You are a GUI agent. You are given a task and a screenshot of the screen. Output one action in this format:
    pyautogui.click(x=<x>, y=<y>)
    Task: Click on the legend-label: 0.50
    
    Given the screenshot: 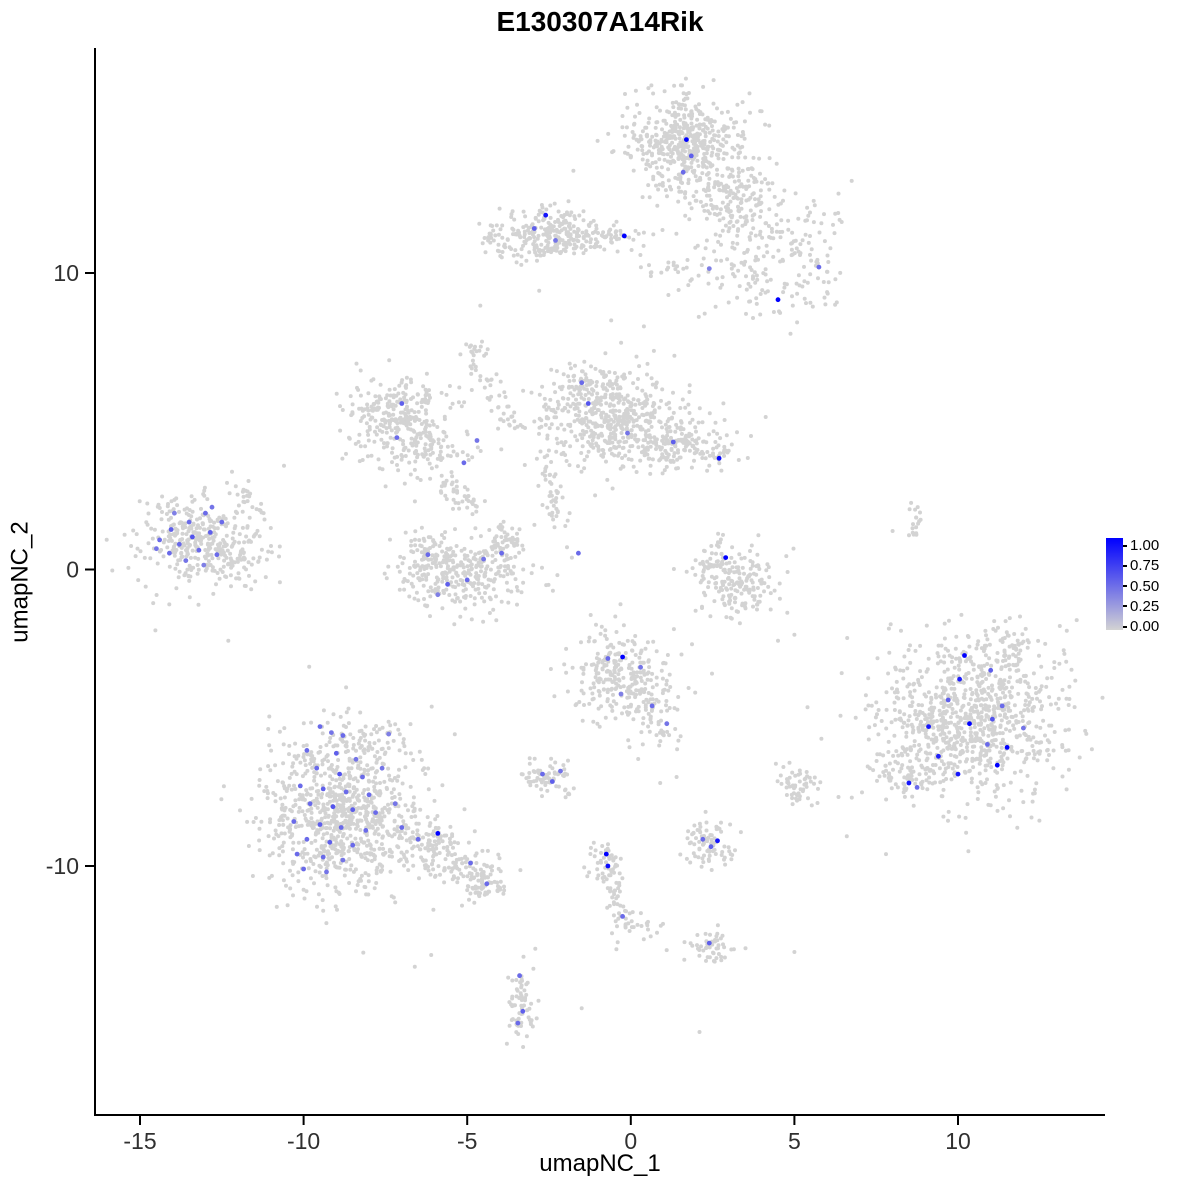 What is the action you would take?
    pyautogui.click(x=1141, y=586)
    